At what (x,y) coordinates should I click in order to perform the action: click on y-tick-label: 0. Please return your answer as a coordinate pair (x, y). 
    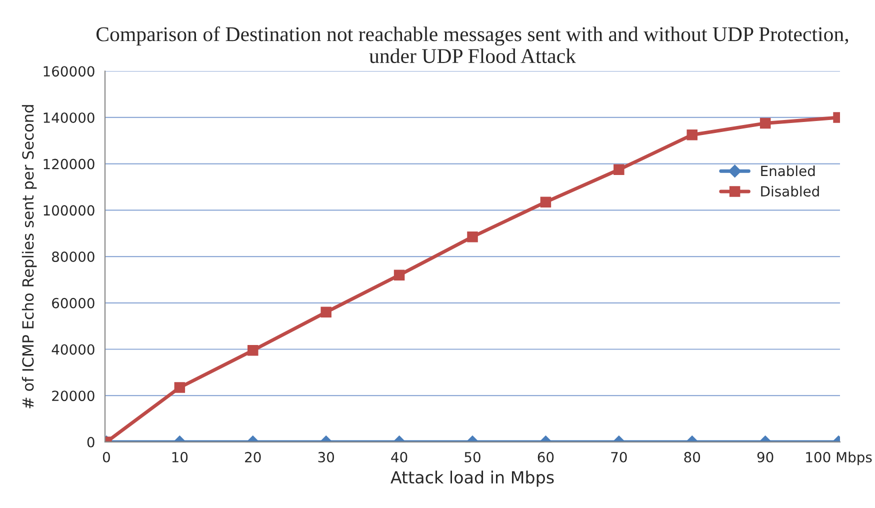
    Looking at the image, I should click on (90, 442).